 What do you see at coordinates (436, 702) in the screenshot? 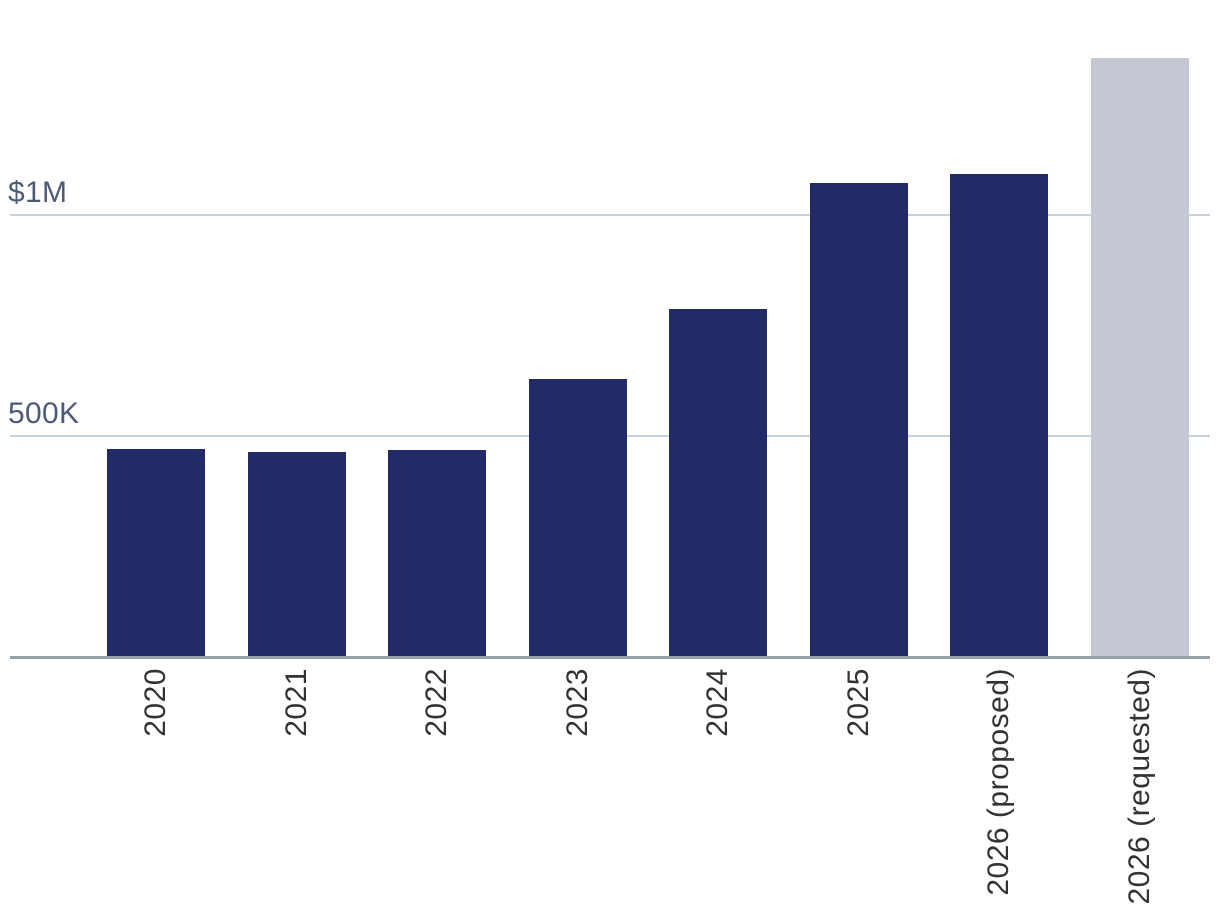
I see `x-tick-label: 2022` at bounding box center [436, 702].